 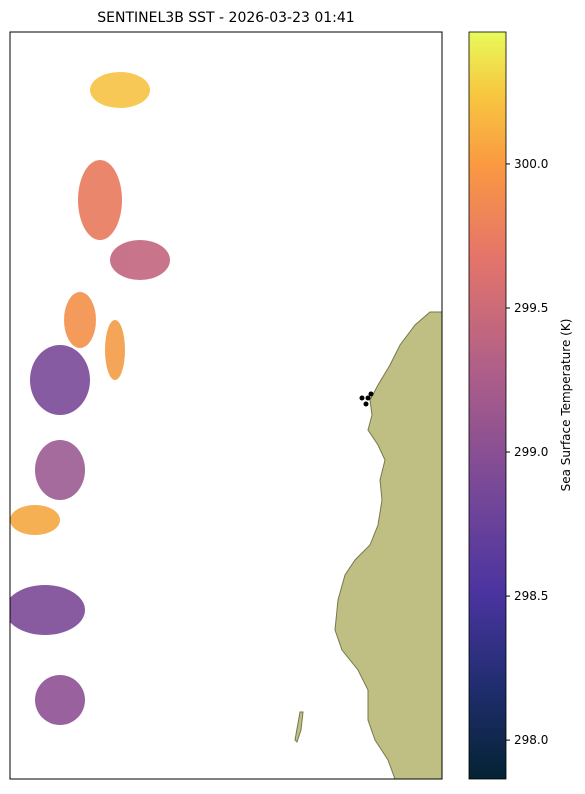 I want to click on colorbar-tick-label: 299.0, so click(x=531, y=452).